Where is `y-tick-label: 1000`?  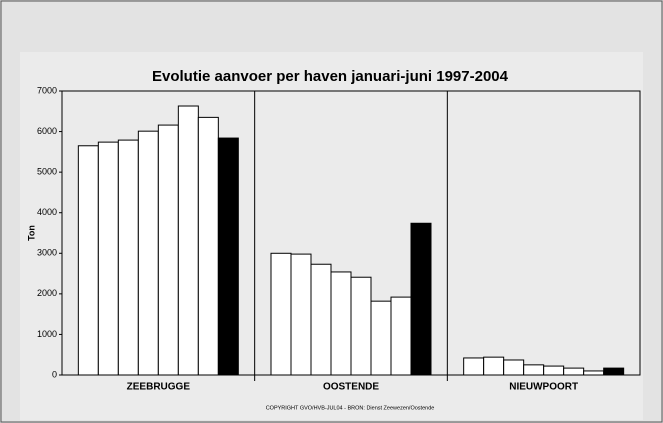 y-tick-label: 1000 is located at coordinates (47, 334).